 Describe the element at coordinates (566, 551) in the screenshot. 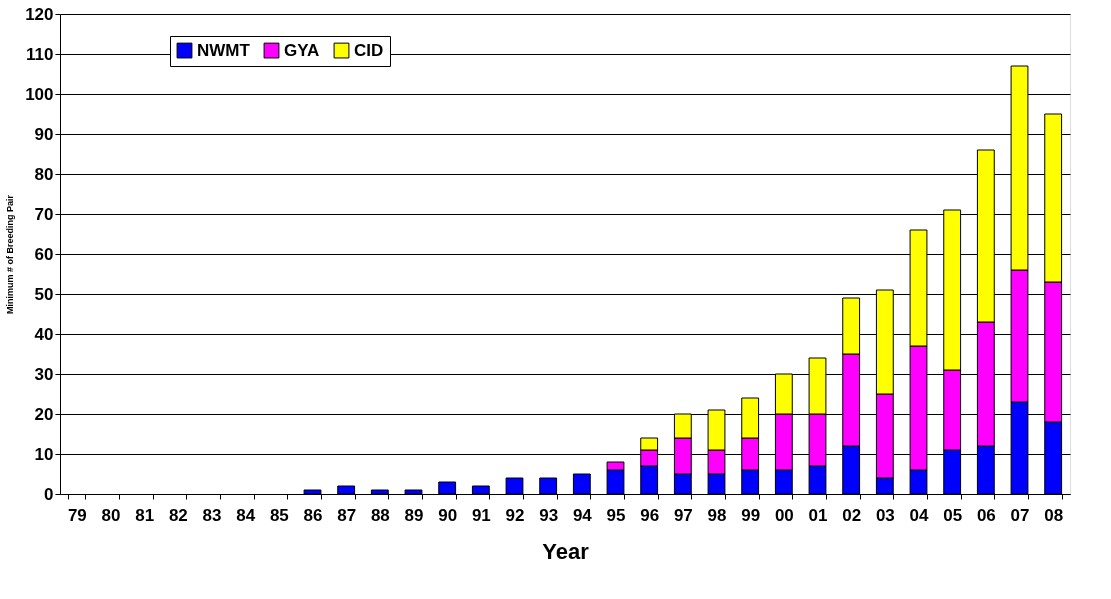

I see `x-axis-title: Year` at that location.